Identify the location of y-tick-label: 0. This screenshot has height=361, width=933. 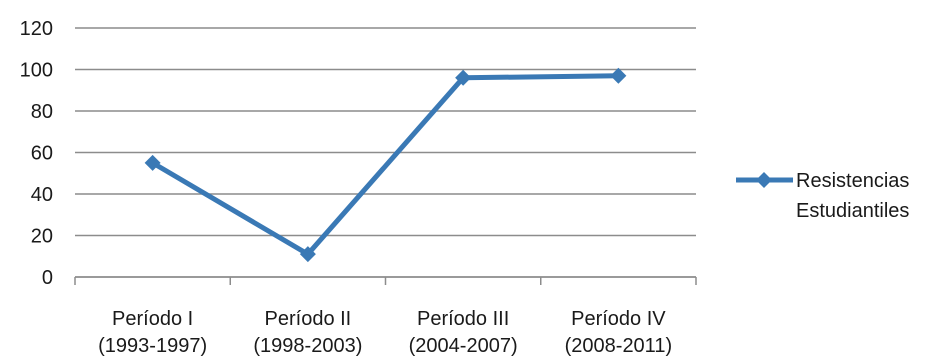
(47, 278).